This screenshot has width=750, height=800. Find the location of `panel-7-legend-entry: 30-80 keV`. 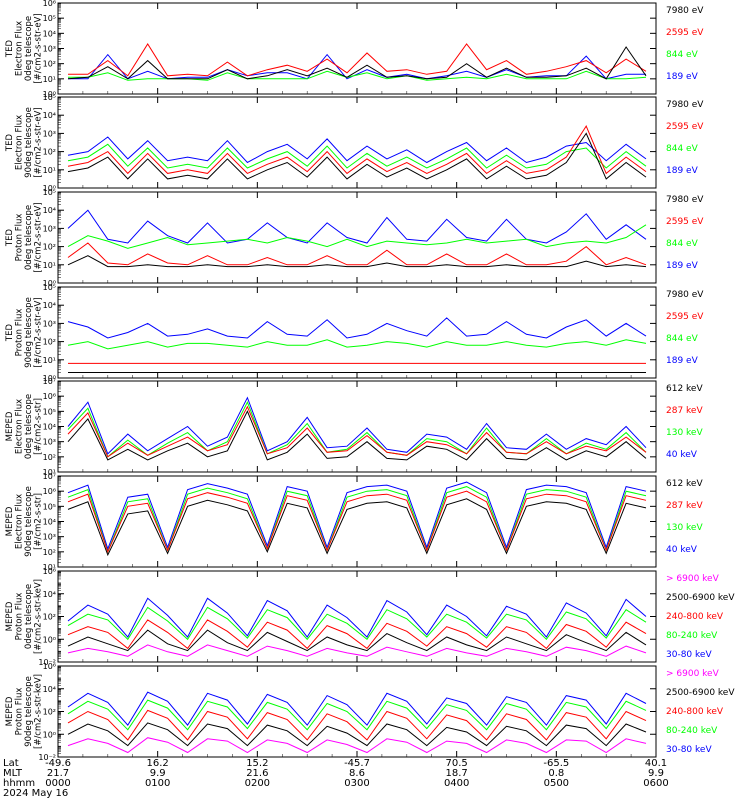

panel-7-legend-entry: 30-80 keV is located at coordinates (689, 655).